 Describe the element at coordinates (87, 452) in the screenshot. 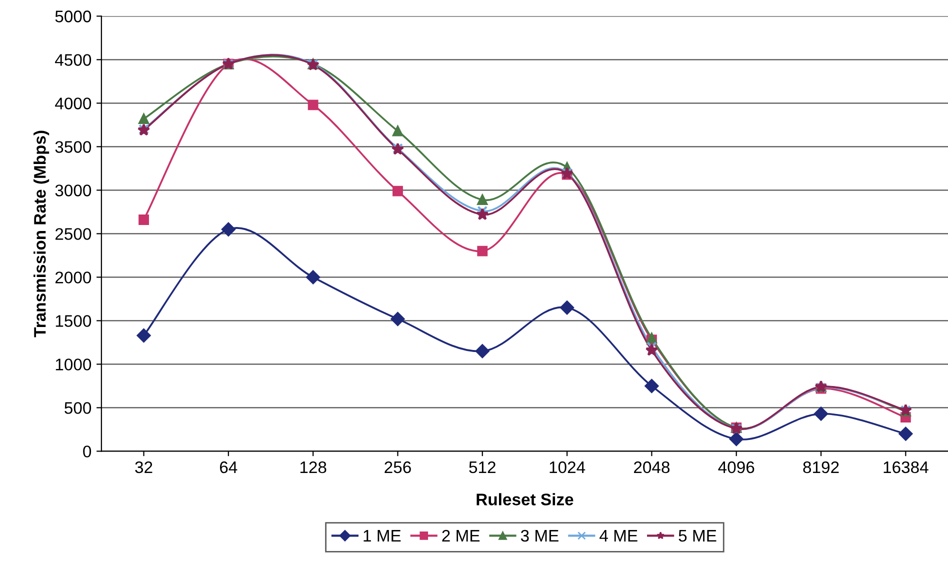

I see `y-tick-label: 0` at that location.